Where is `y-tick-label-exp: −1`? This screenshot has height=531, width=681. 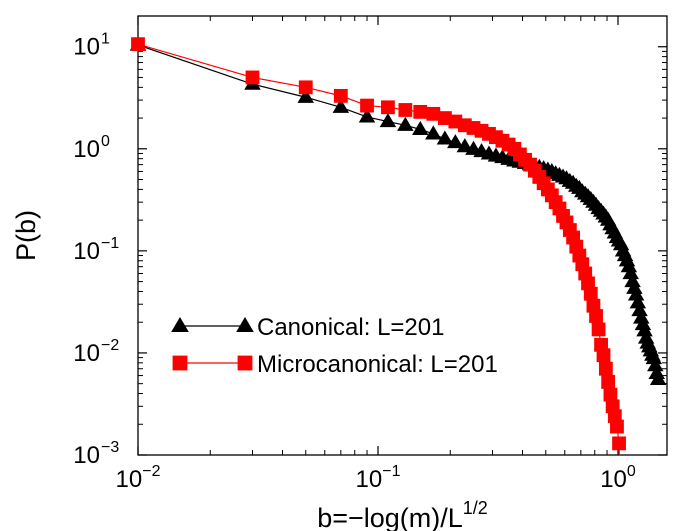
y-tick-label-exp: −1 is located at coordinates (110, 243).